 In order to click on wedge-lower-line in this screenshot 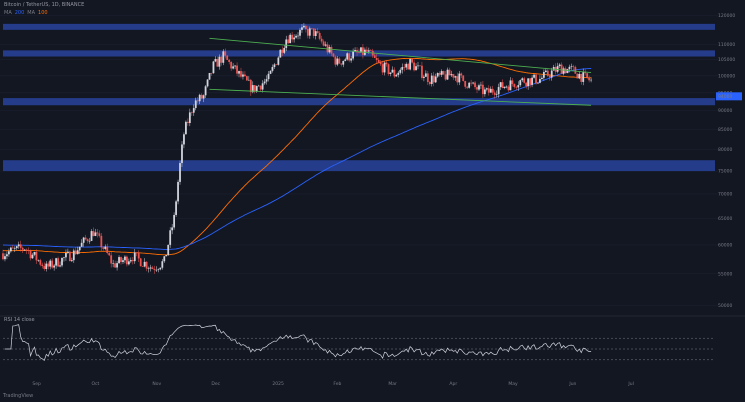, I will do `click(400, 97)`.